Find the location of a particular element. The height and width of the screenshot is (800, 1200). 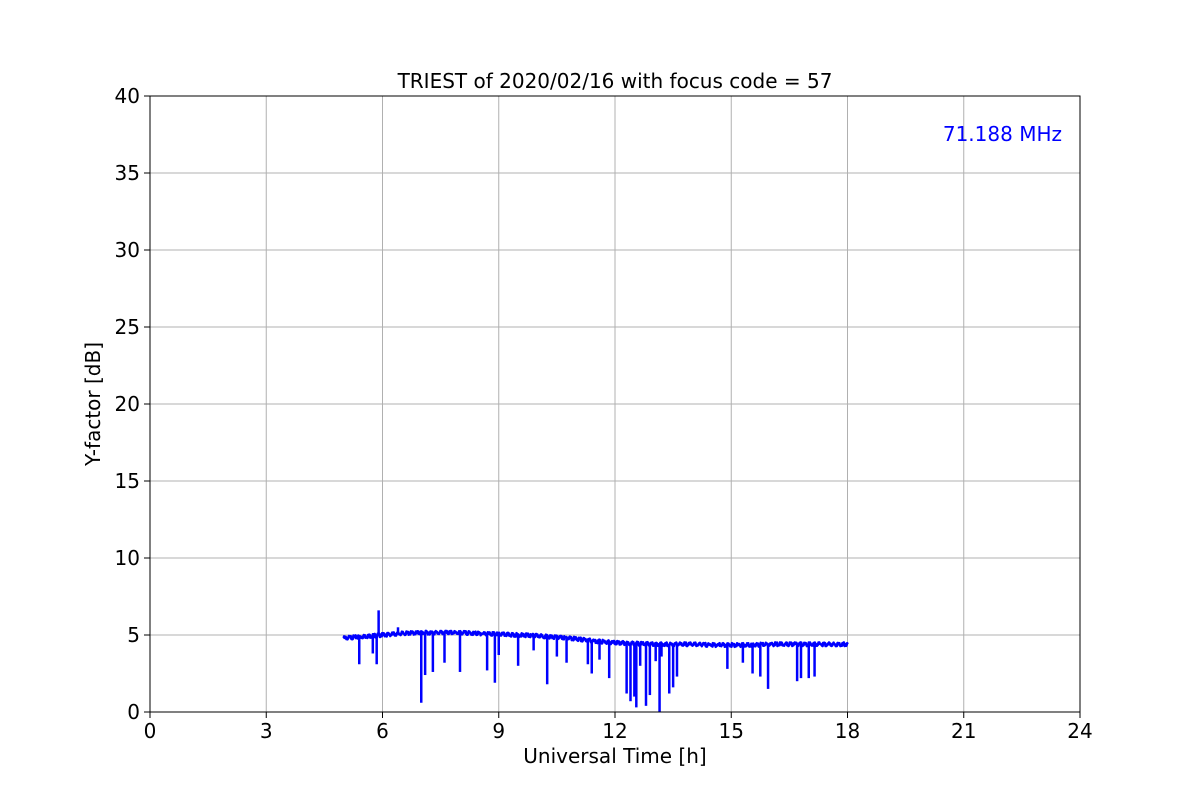

x-tick-label: 0 is located at coordinates (150, 731).